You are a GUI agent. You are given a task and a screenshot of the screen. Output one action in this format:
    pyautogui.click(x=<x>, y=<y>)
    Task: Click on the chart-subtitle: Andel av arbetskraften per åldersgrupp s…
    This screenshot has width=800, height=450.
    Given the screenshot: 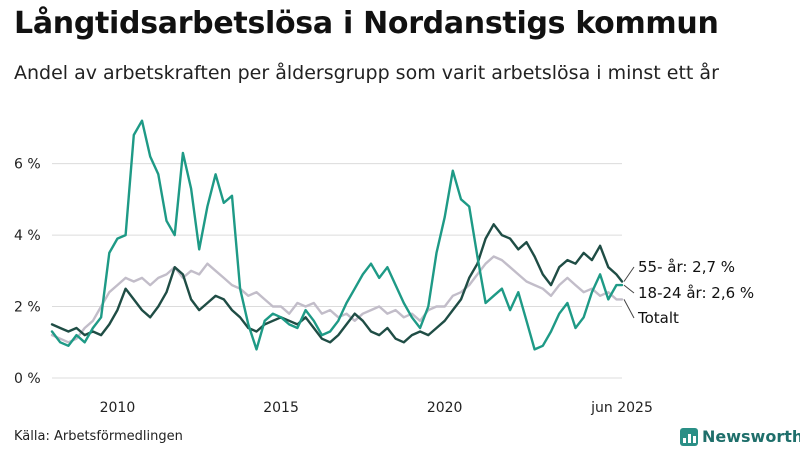 What is the action you would take?
    pyautogui.click(x=366, y=73)
    